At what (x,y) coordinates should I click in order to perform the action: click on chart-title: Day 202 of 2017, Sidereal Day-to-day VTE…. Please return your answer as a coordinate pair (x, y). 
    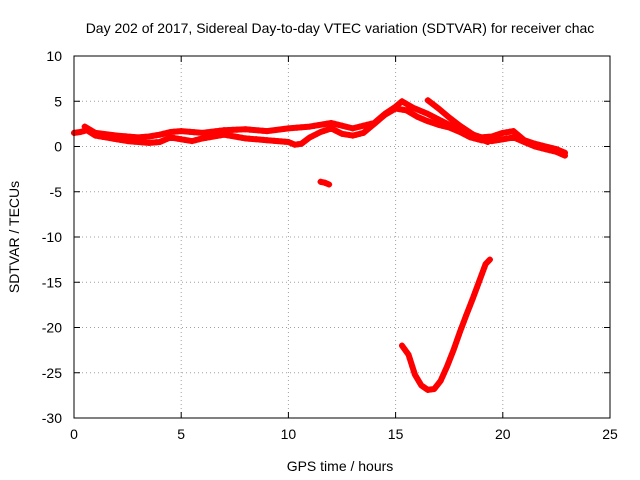
    Looking at the image, I should click on (340, 28).